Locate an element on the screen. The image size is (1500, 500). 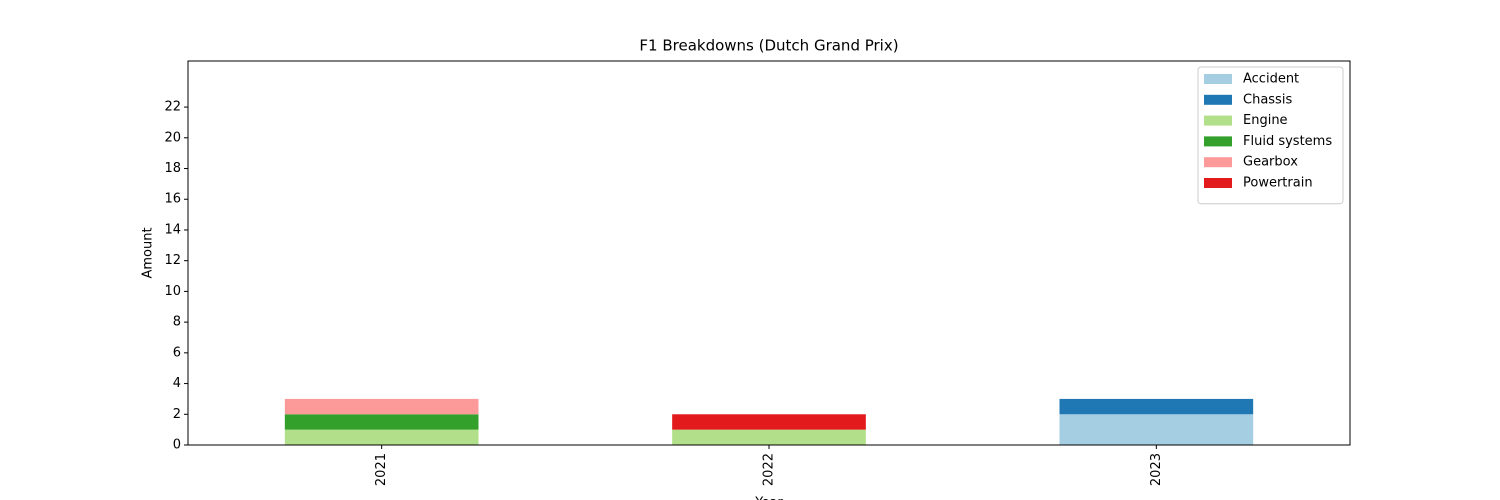
legend-box is located at coordinates (1270, 135).